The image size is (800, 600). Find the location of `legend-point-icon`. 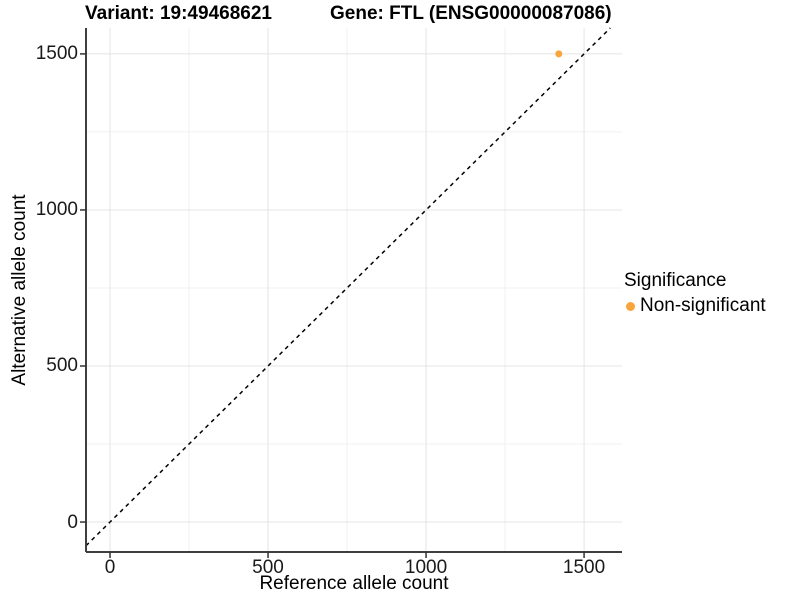

legend-point-icon is located at coordinates (630, 306).